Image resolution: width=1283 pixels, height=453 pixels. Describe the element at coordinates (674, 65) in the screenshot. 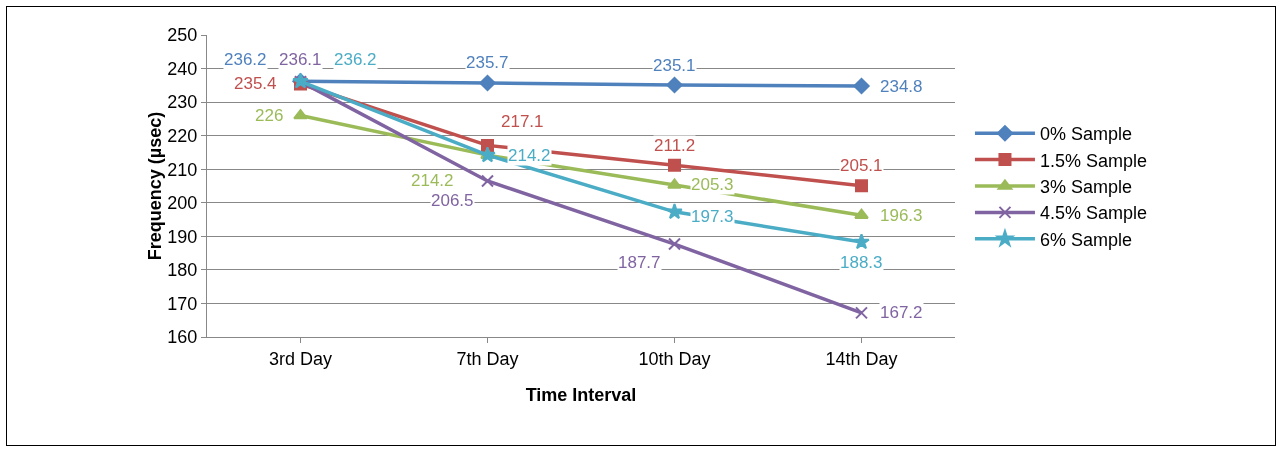

I see `data-label: 235.1` at that location.